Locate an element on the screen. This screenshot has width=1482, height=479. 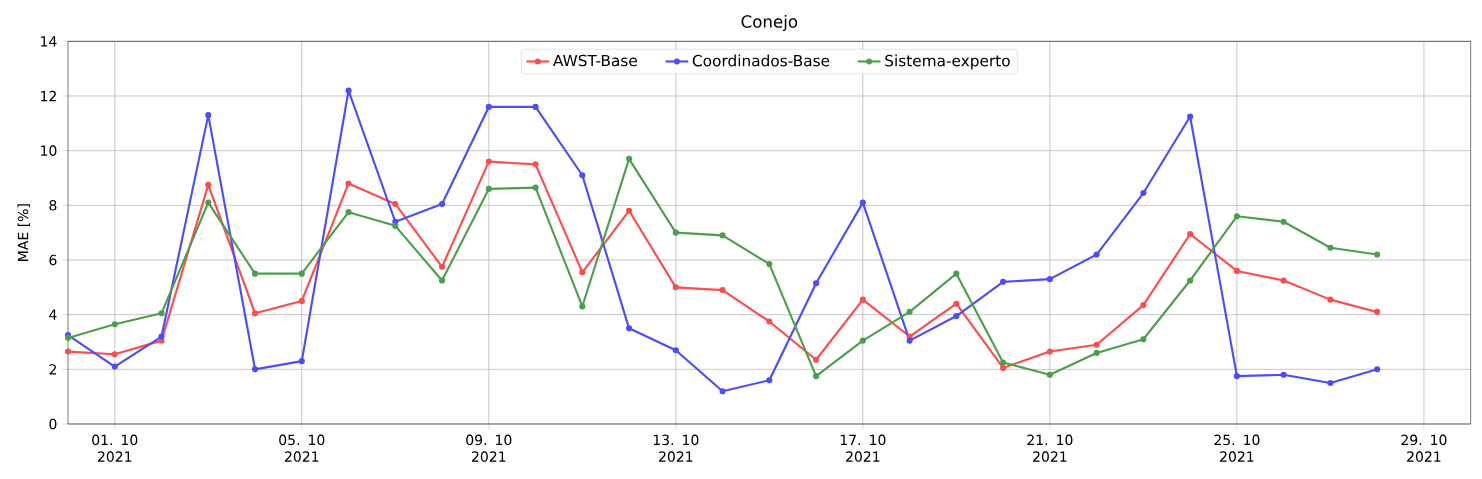
x-tick-label: 25. 10 2021 is located at coordinates (1237, 448).